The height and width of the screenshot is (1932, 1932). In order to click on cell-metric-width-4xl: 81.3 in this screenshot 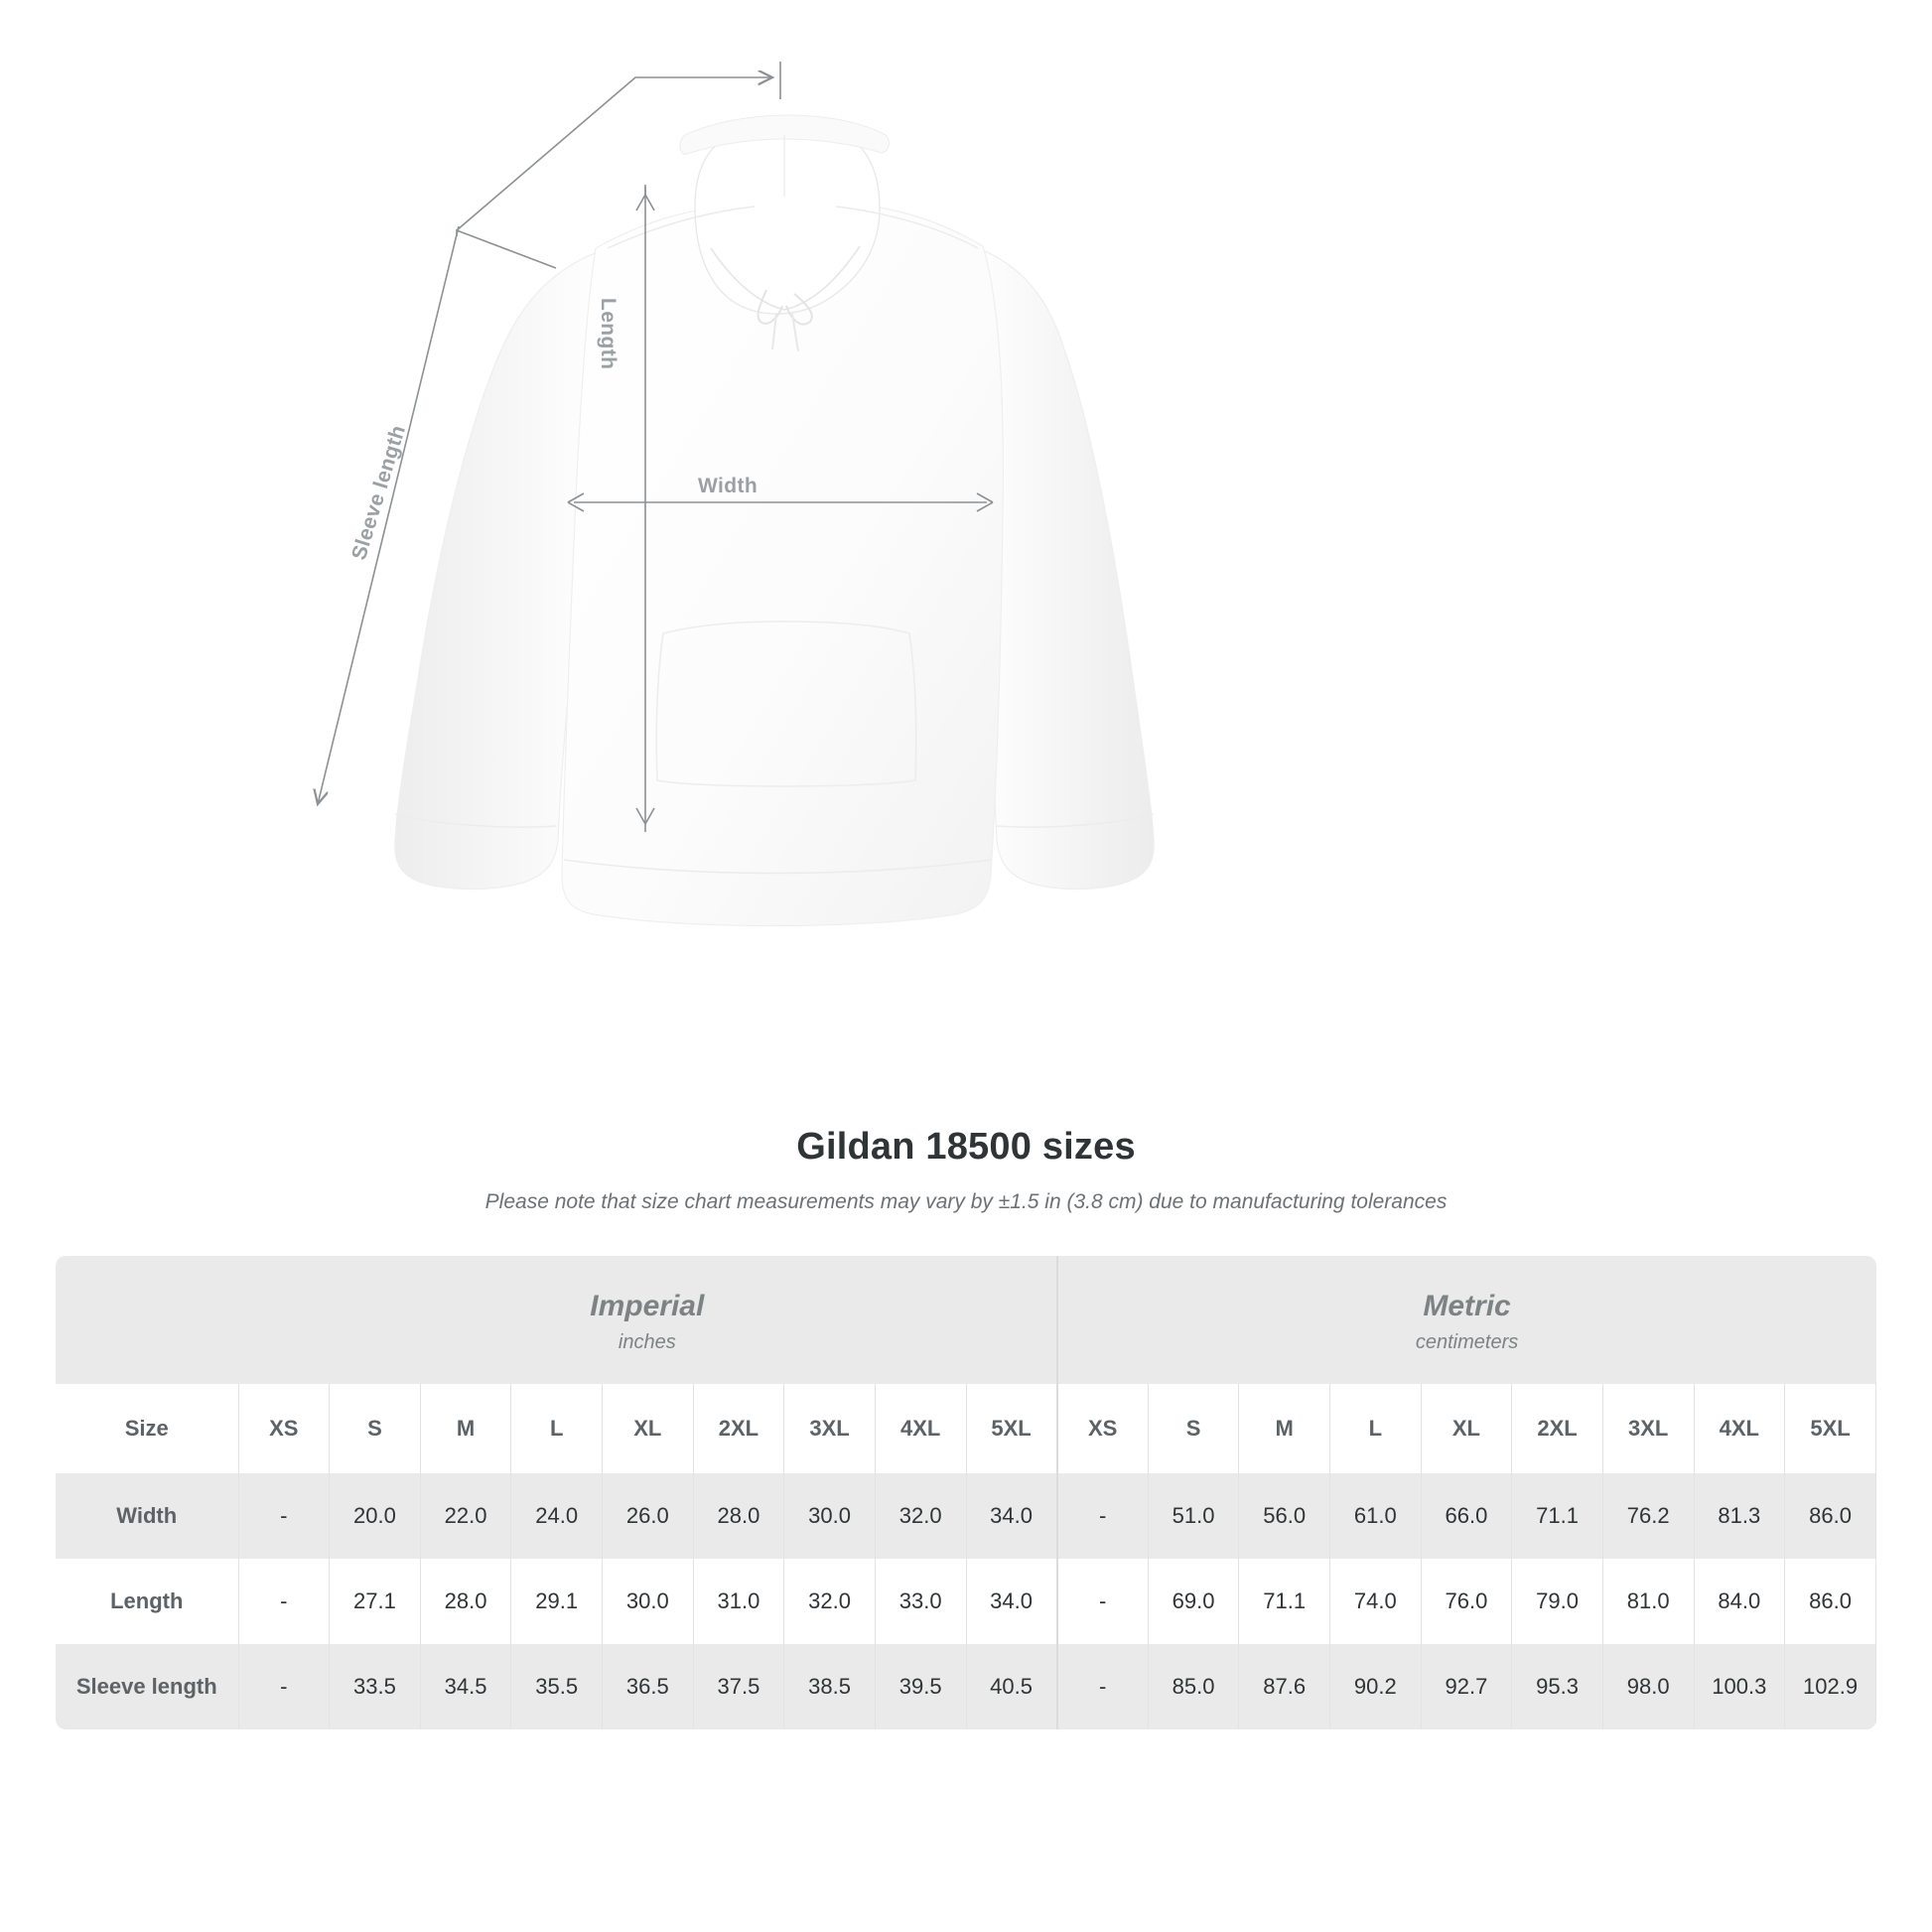, I will do `click(1740, 1516)`.